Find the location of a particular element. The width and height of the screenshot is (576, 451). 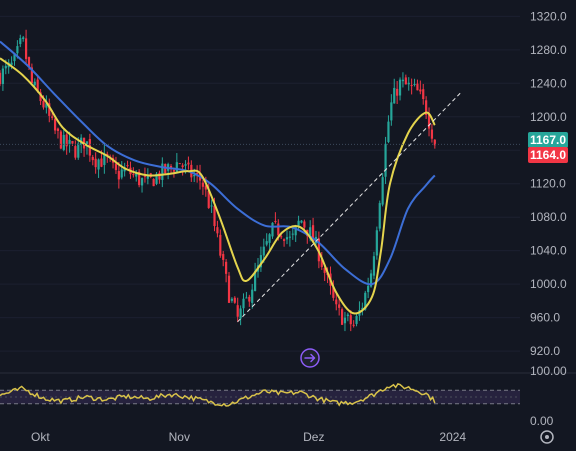

rsi-tick-label: 100.00 is located at coordinates (548, 371).